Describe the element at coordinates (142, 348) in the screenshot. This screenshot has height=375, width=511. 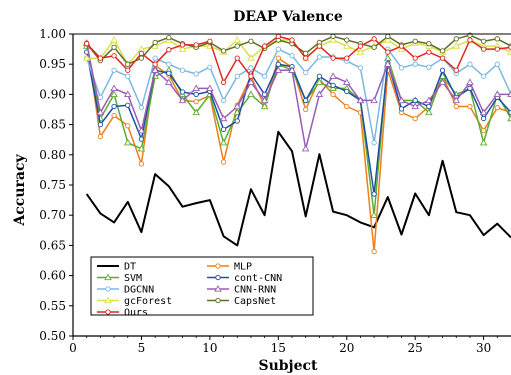
I see `x-tick-label: 5` at that location.